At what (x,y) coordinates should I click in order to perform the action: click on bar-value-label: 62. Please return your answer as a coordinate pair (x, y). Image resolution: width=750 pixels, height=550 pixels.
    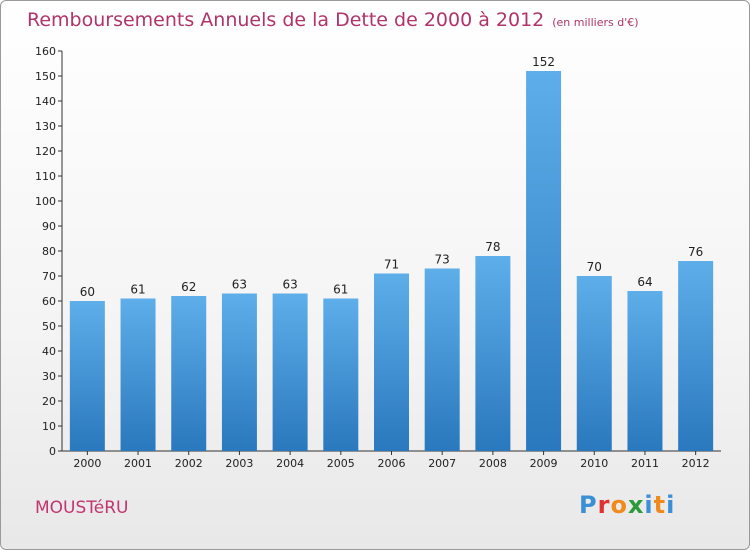
    Looking at the image, I should click on (188, 287).